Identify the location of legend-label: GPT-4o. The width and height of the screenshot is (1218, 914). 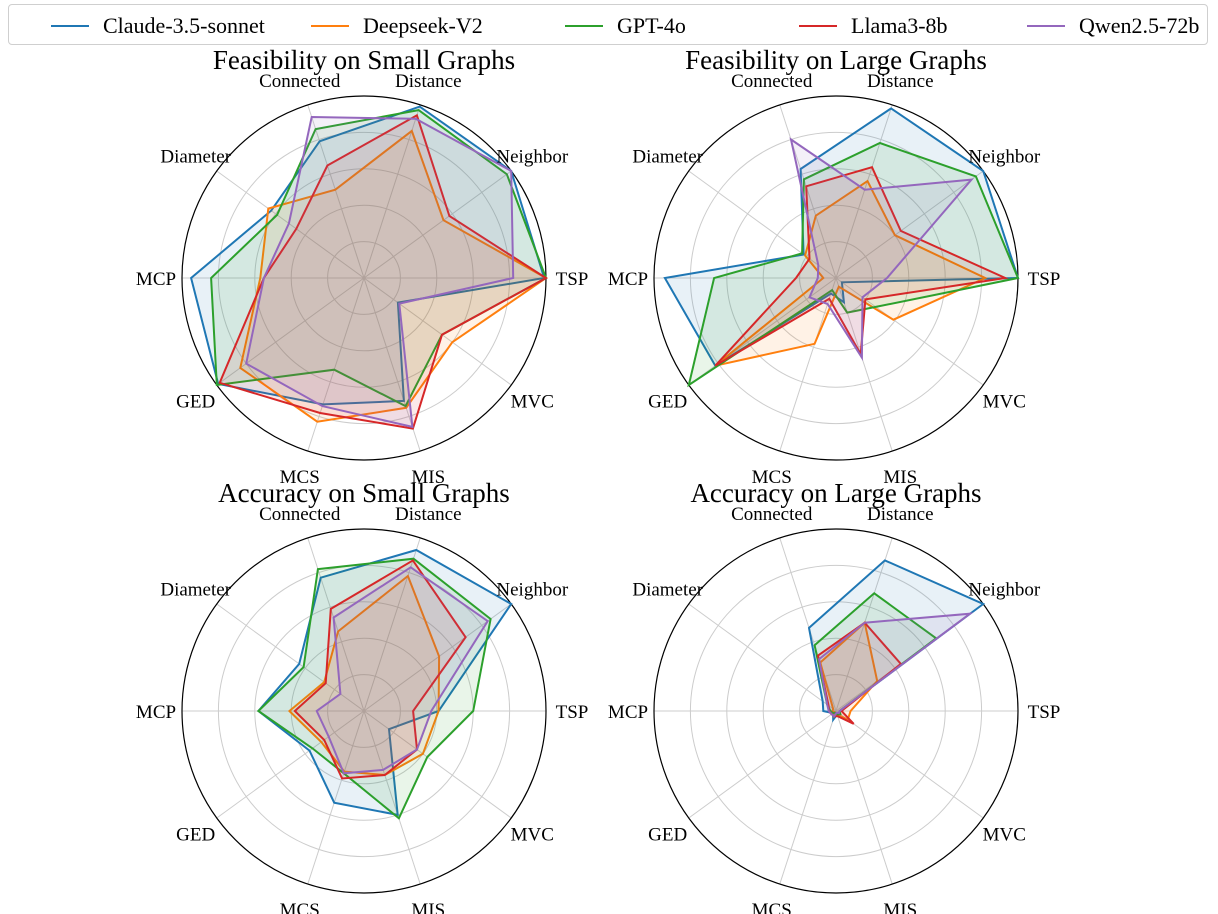
(651, 25).